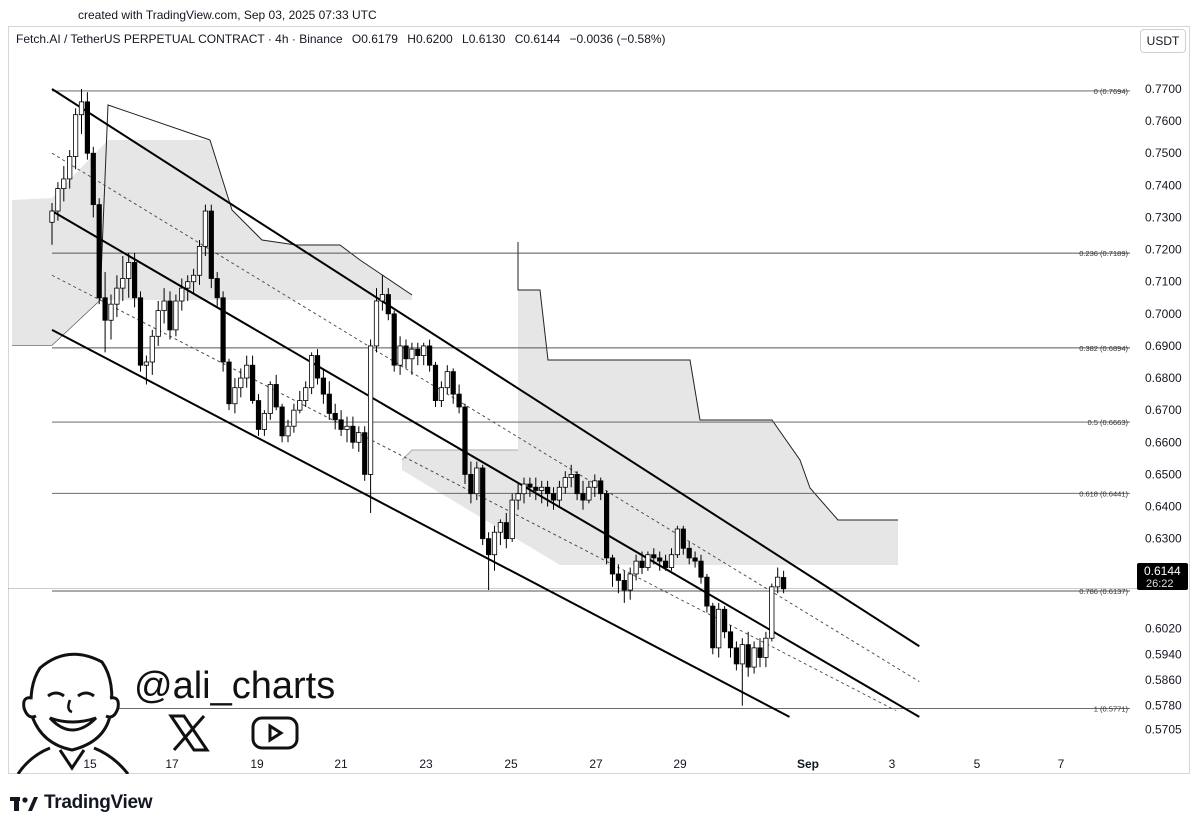  What do you see at coordinates (1103, 493) in the screenshot?
I see `fib-level-label: 0.618 (0.6441)` at bounding box center [1103, 493].